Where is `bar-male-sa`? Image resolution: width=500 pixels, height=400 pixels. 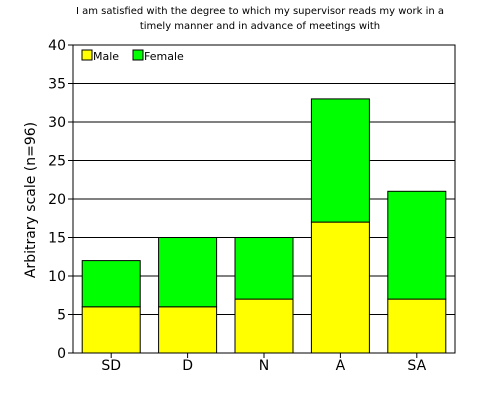
bar-male-sa is located at coordinates (417, 326).